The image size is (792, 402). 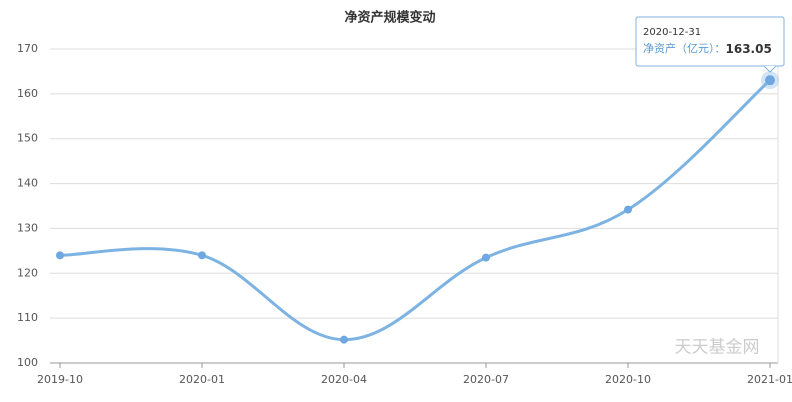 I want to click on tooltip-text: 净资产（亿元）：163.05, so click(x=707, y=48).